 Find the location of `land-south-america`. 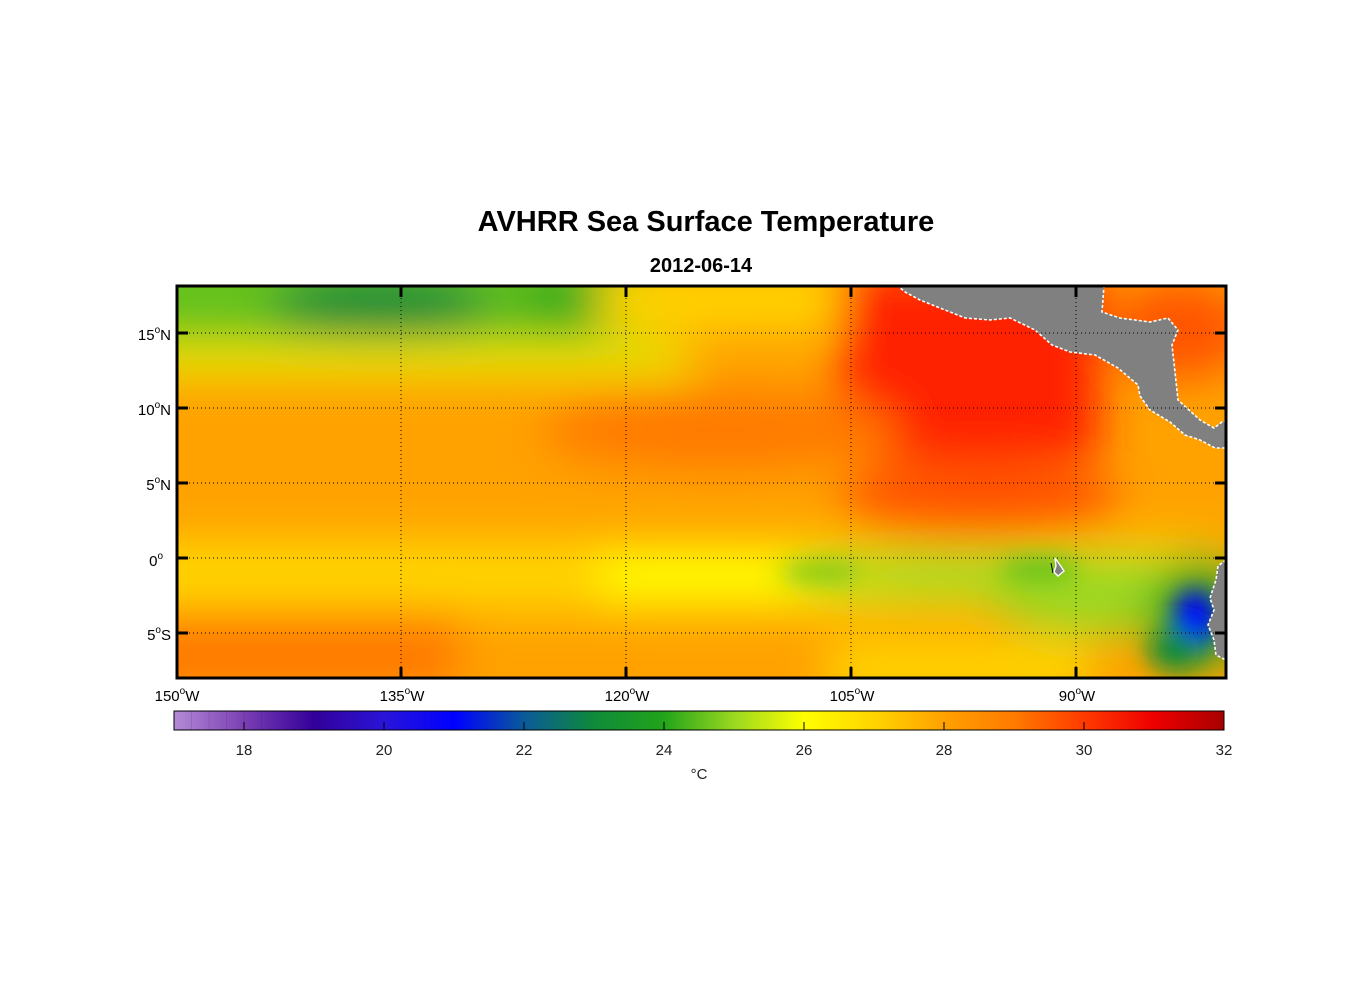

land-south-america is located at coordinates (1216, 610).